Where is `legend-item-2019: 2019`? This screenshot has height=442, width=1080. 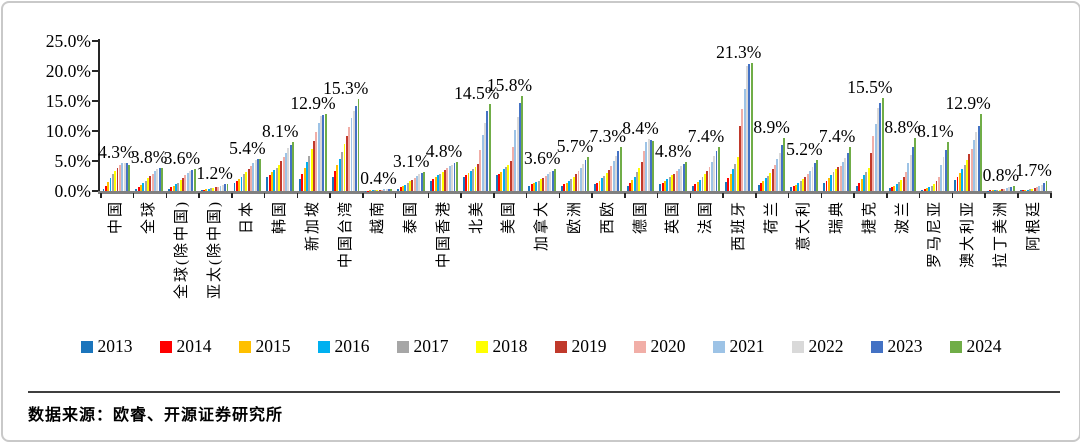
legend-item-2019: 2019 is located at coordinates (581, 346).